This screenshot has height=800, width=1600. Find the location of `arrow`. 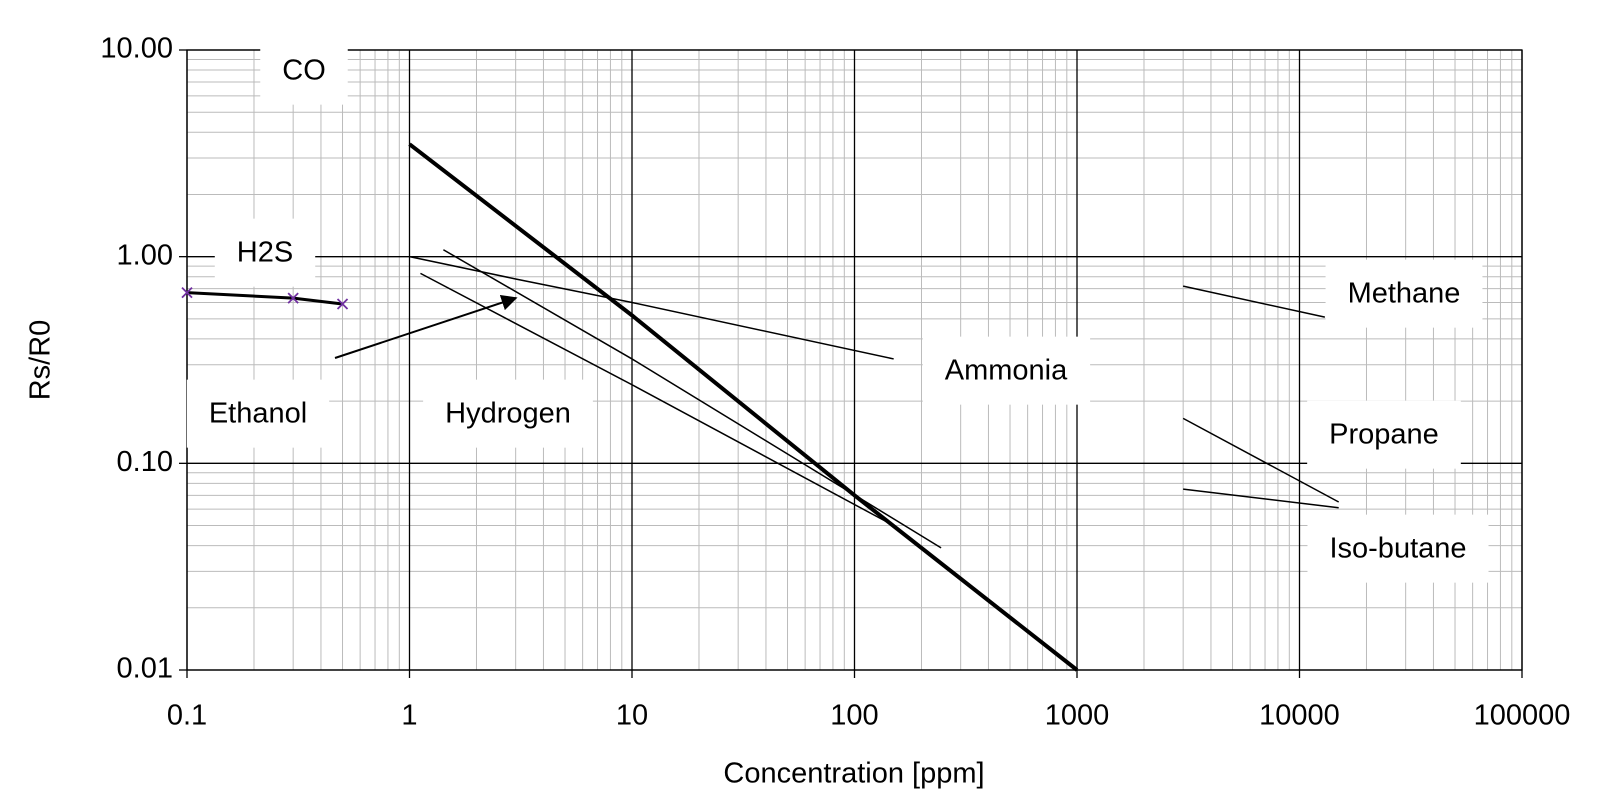

arrow is located at coordinates (426, 326).